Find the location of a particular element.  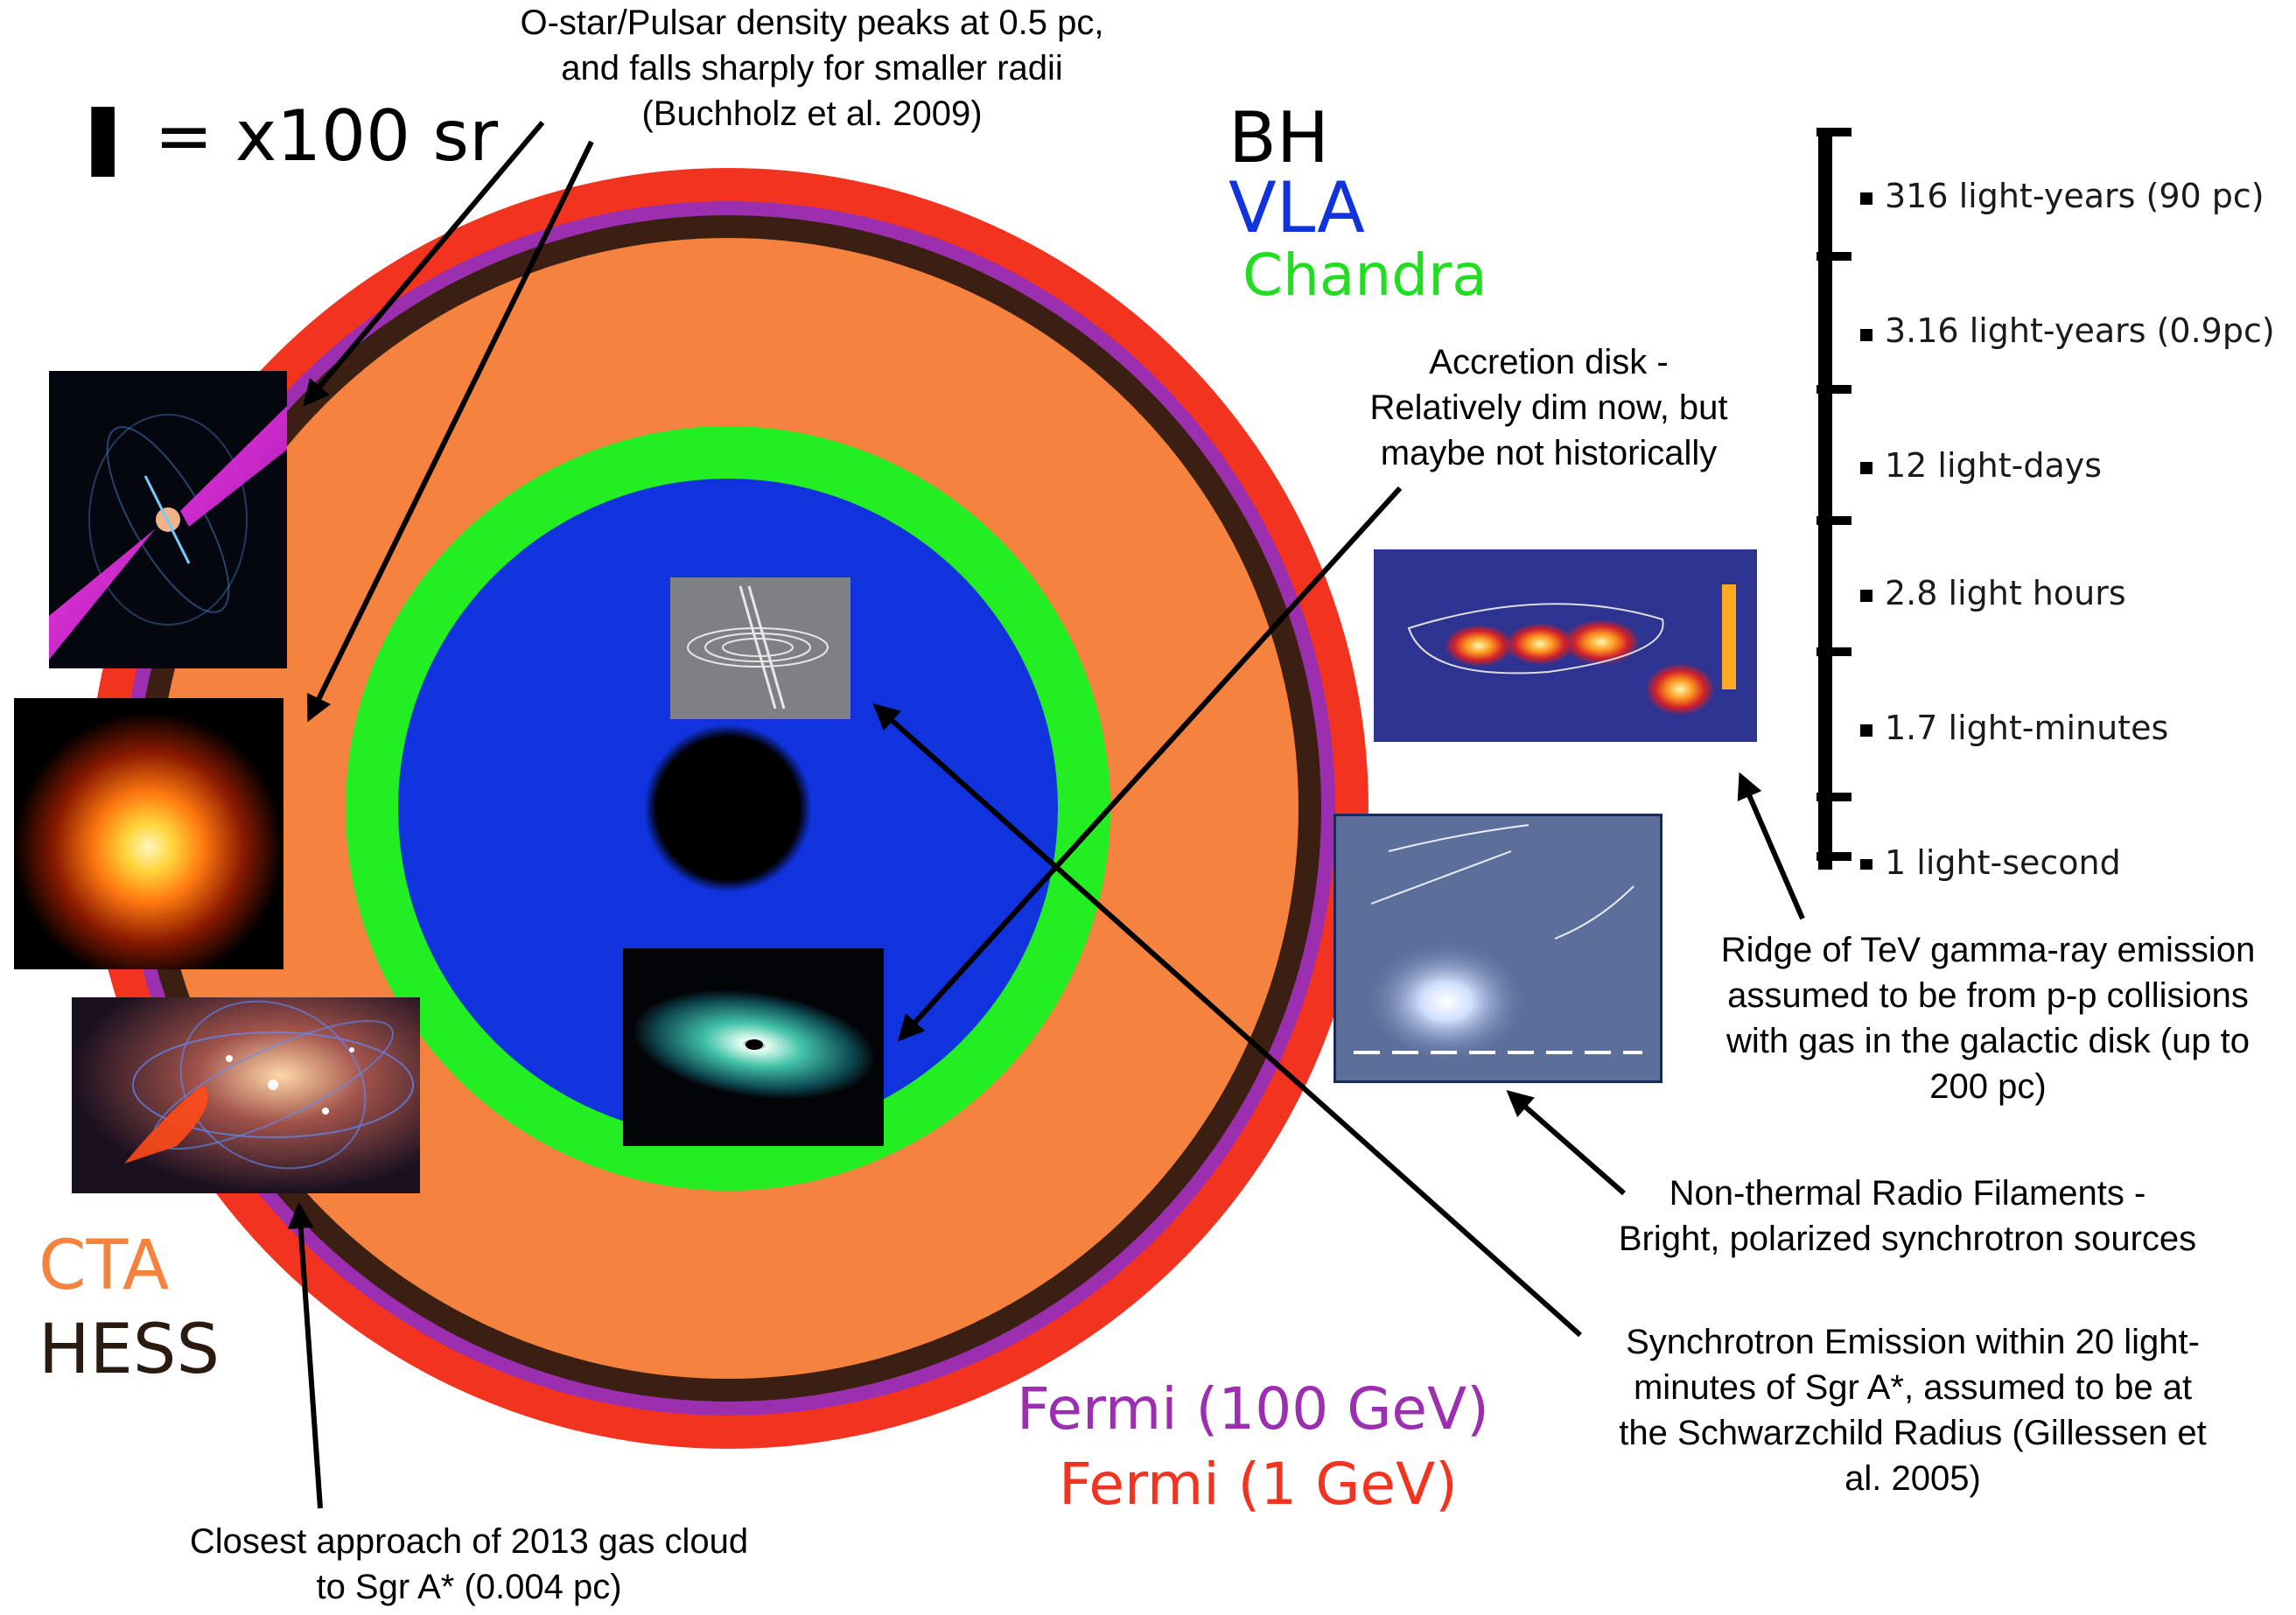

arrow-ostar-to-cluster is located at coordinates (450, 432).